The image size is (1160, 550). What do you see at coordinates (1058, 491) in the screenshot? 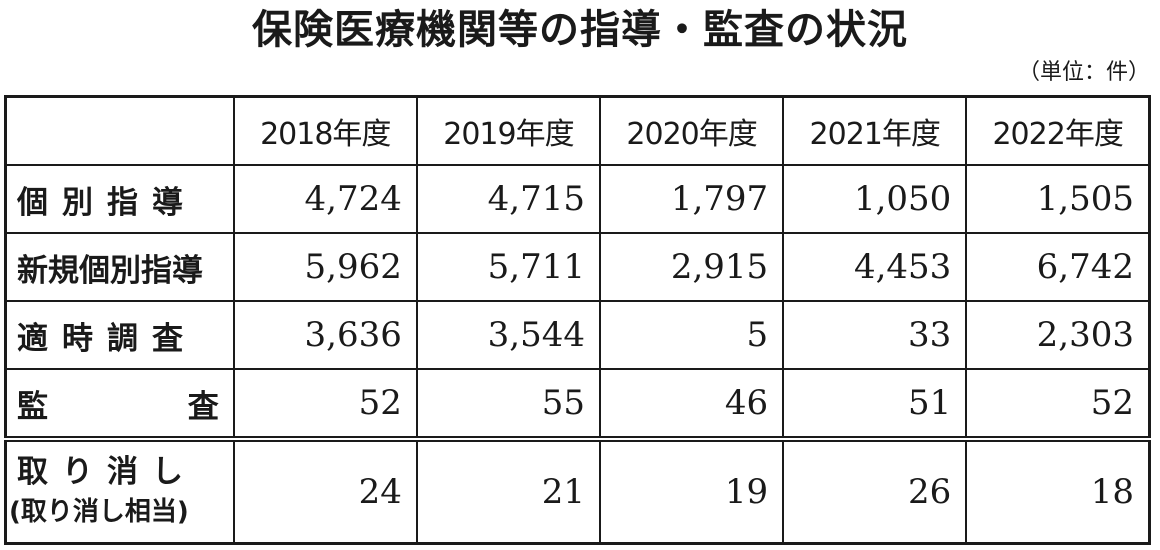
I see `table-cell: 18` at bounding box center [1058, 491].